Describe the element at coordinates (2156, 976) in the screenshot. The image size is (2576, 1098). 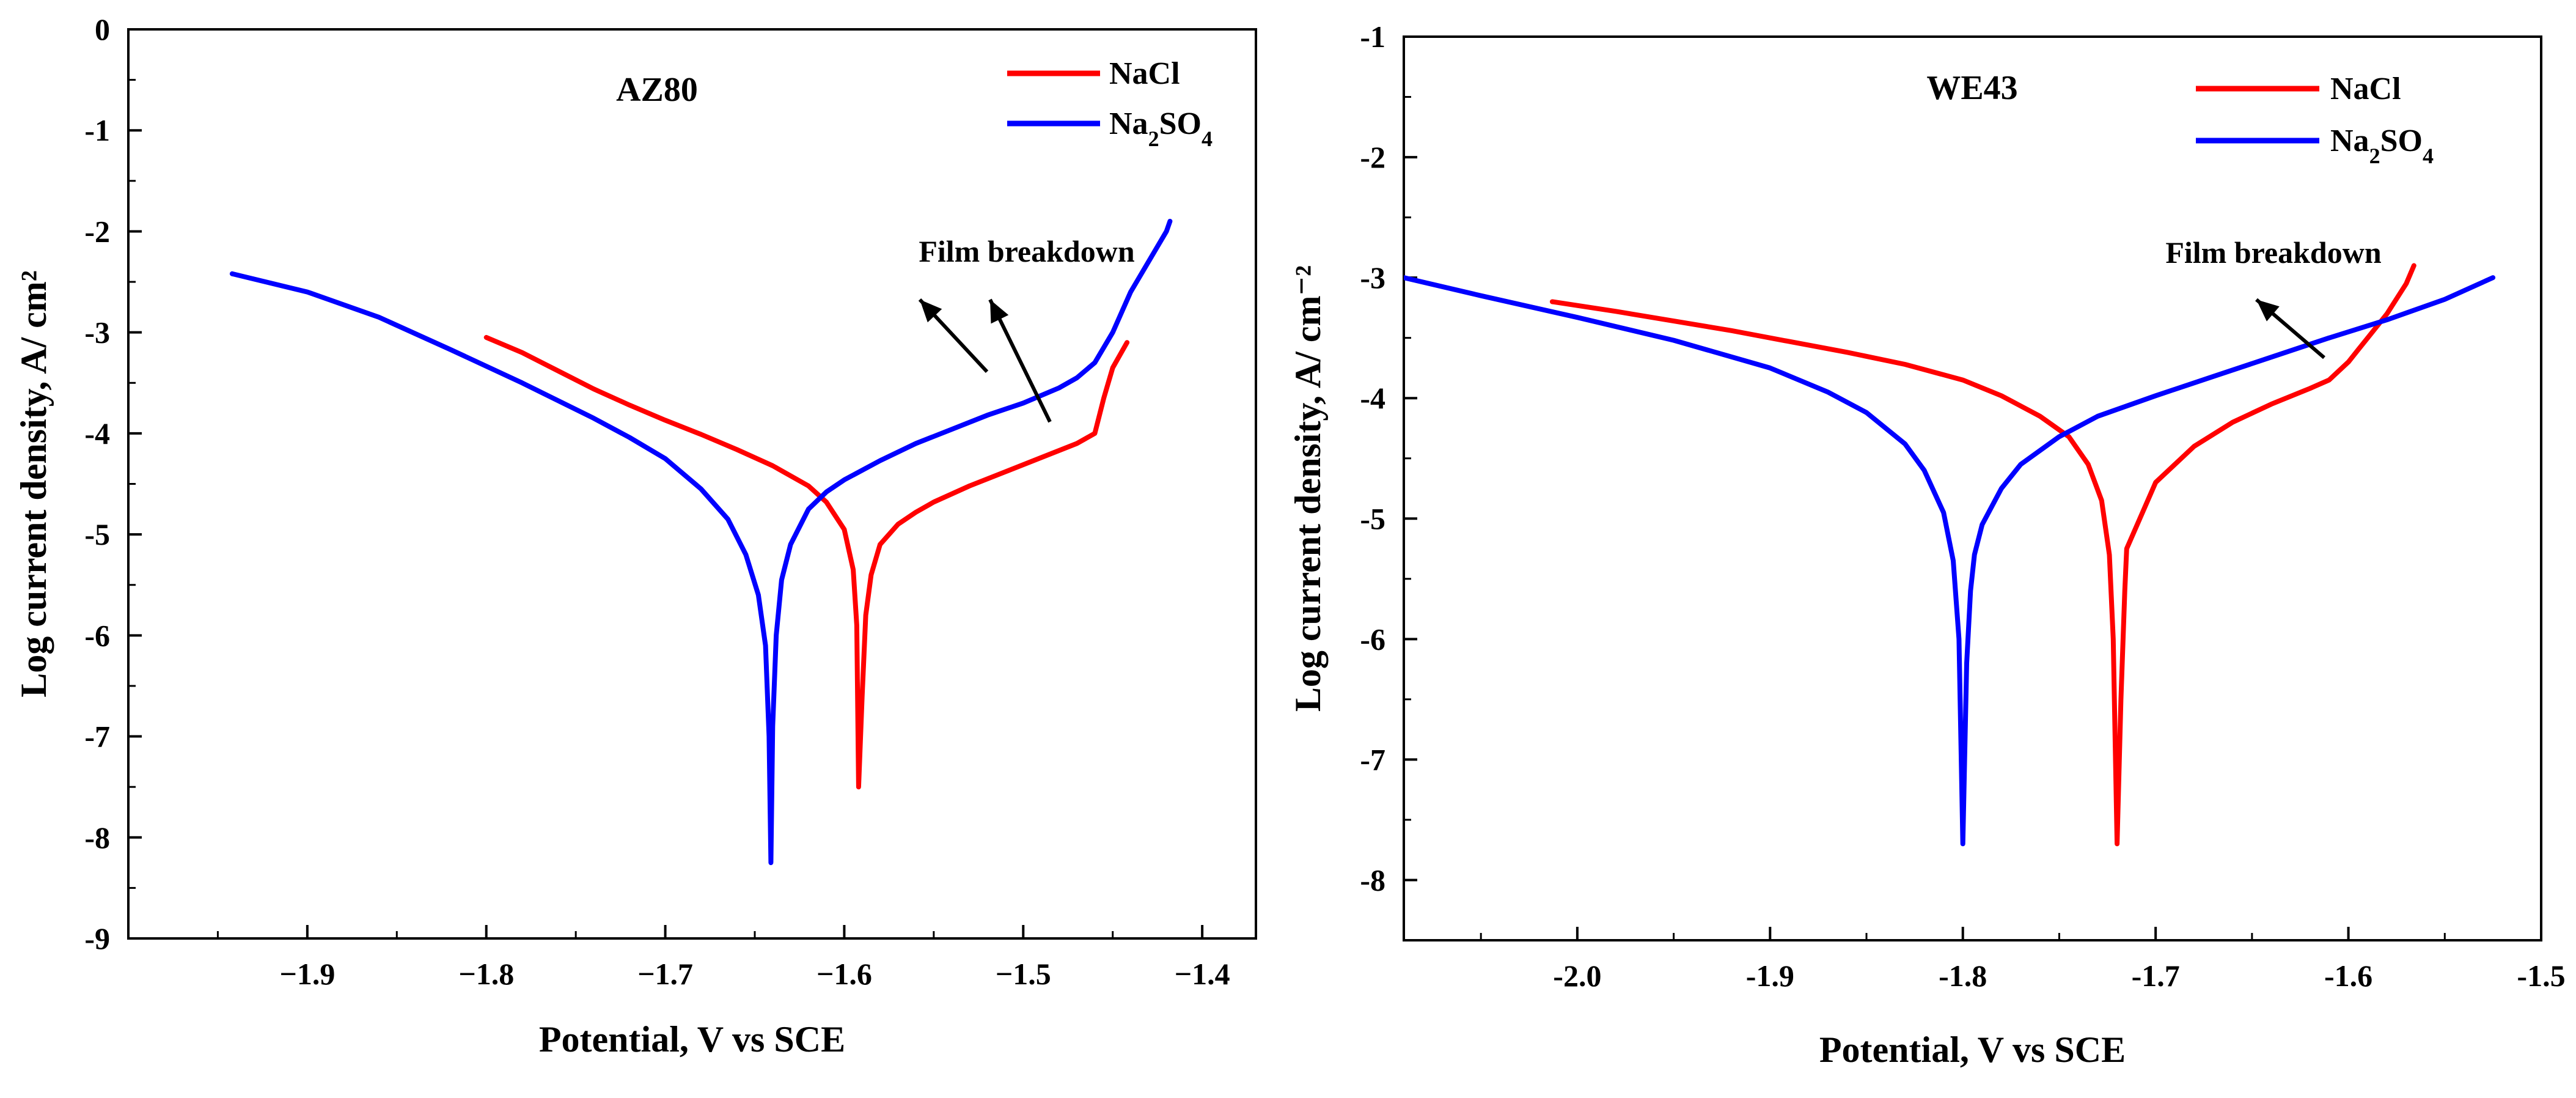
I see `x-tick-label: -1.7` at that location.